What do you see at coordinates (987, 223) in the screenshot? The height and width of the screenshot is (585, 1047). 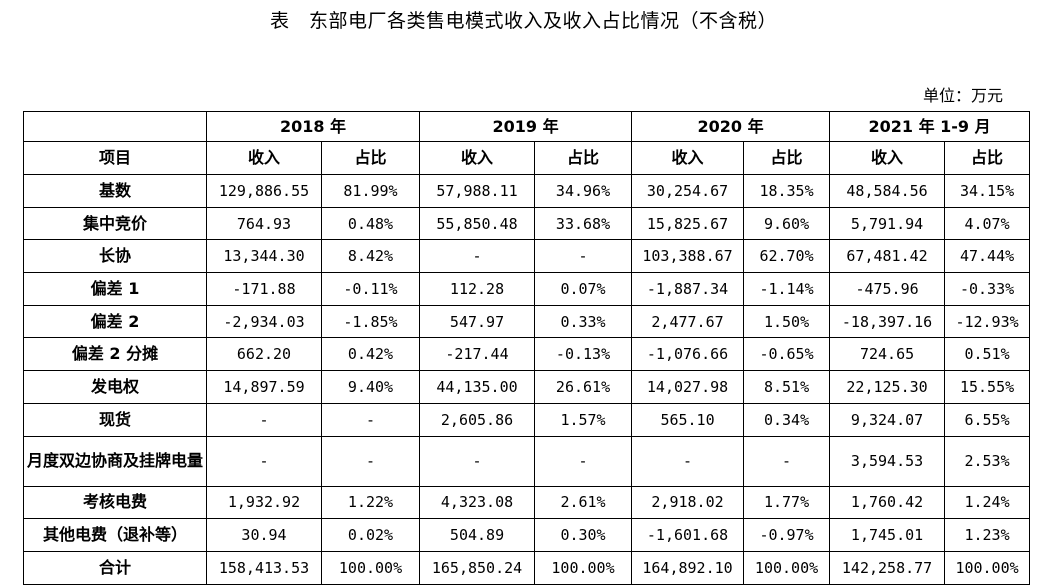 I see `share-cell: 4.07%` at bounding box center [987, 223].